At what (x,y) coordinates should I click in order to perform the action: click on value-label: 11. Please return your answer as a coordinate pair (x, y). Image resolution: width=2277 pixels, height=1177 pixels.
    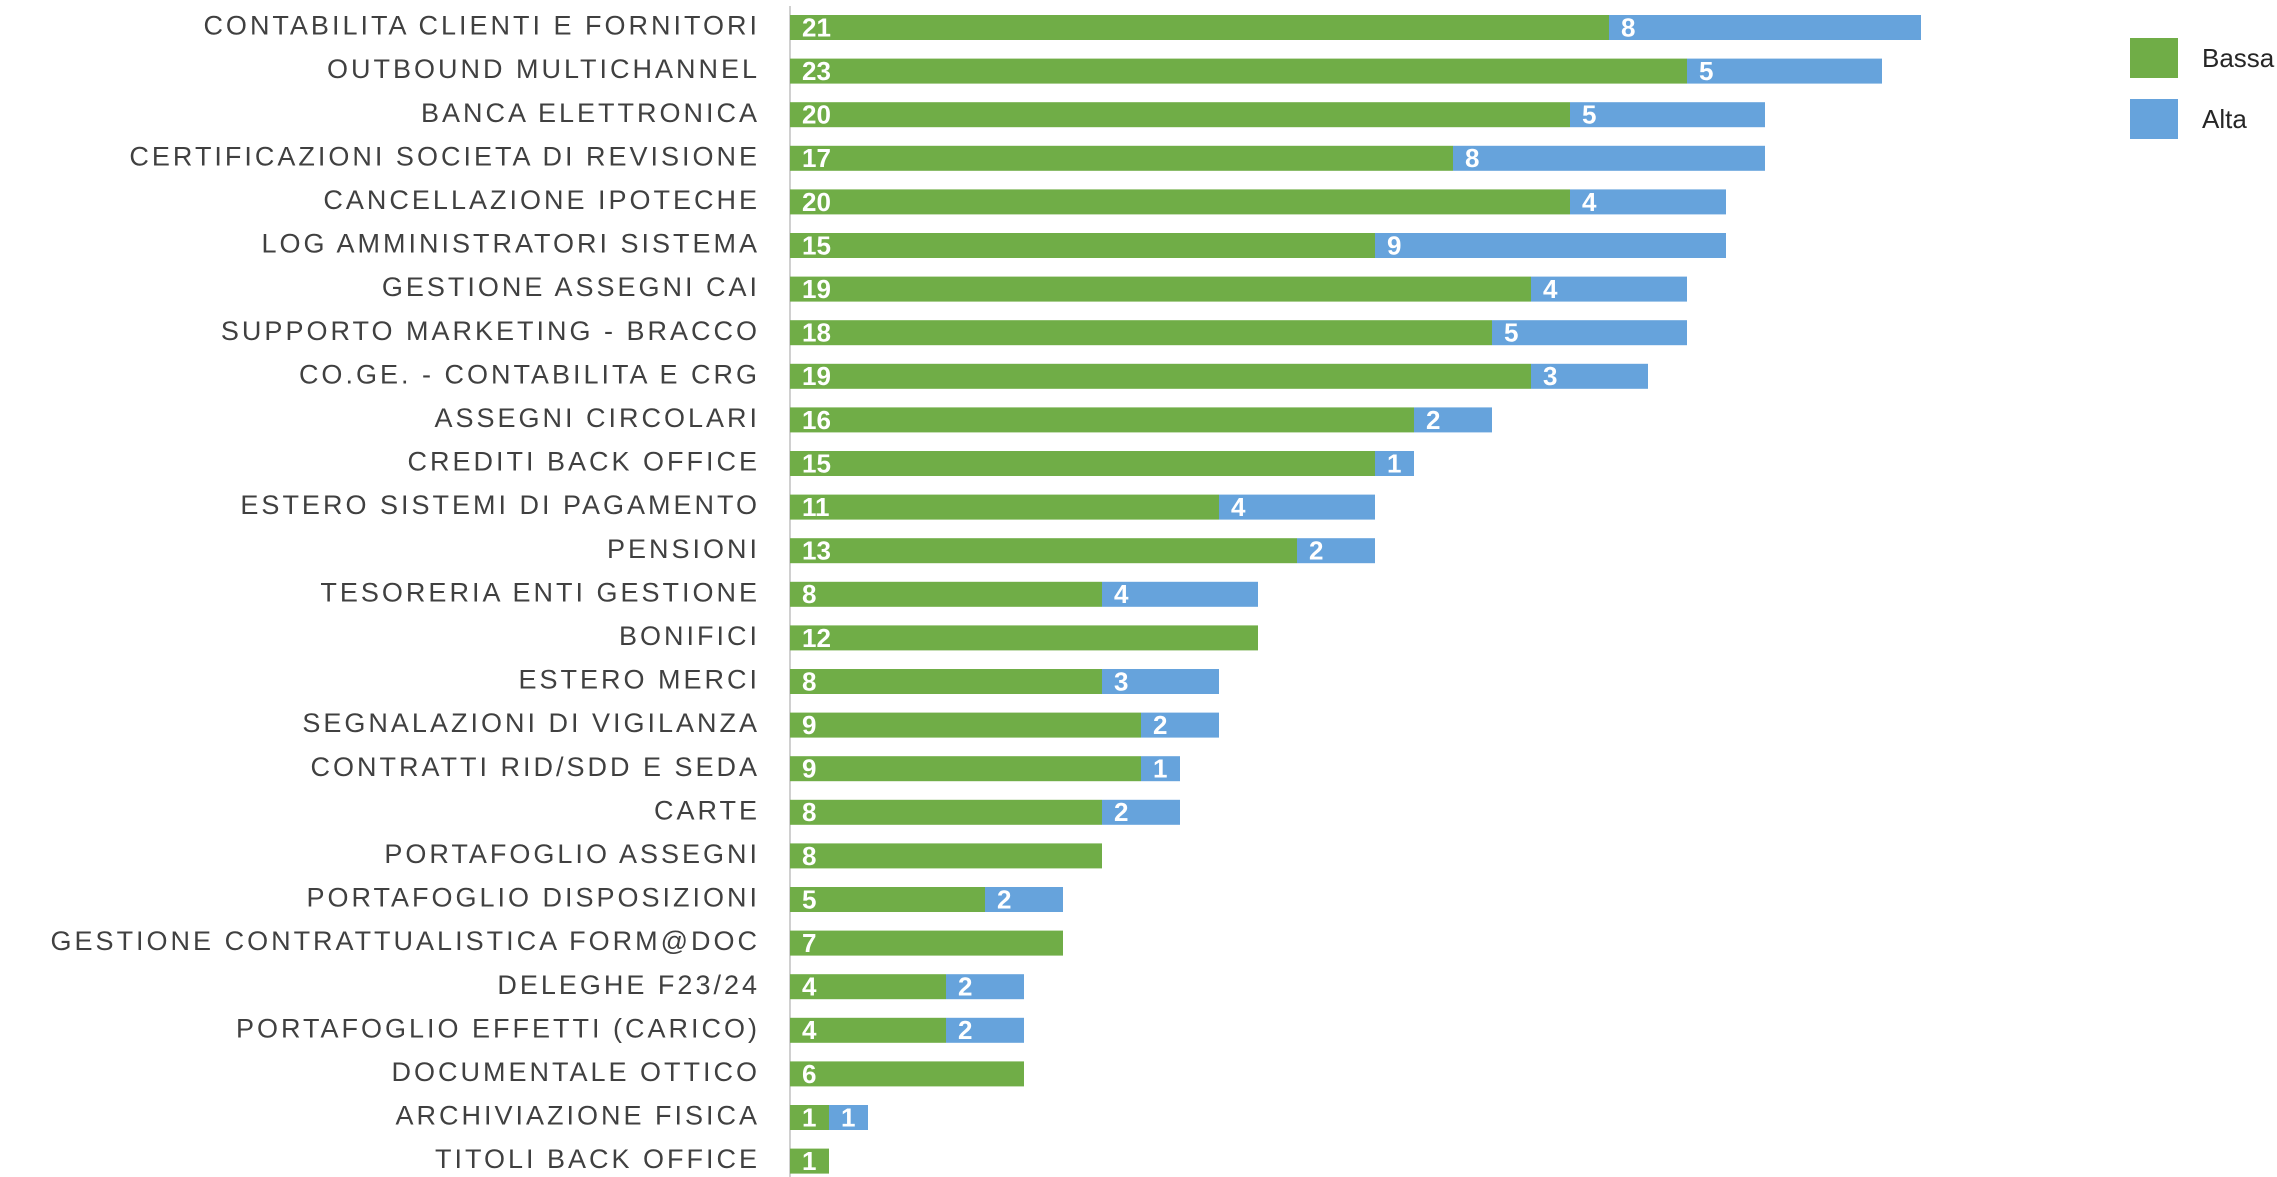
    Looking at the image, I should click on (816, 507).